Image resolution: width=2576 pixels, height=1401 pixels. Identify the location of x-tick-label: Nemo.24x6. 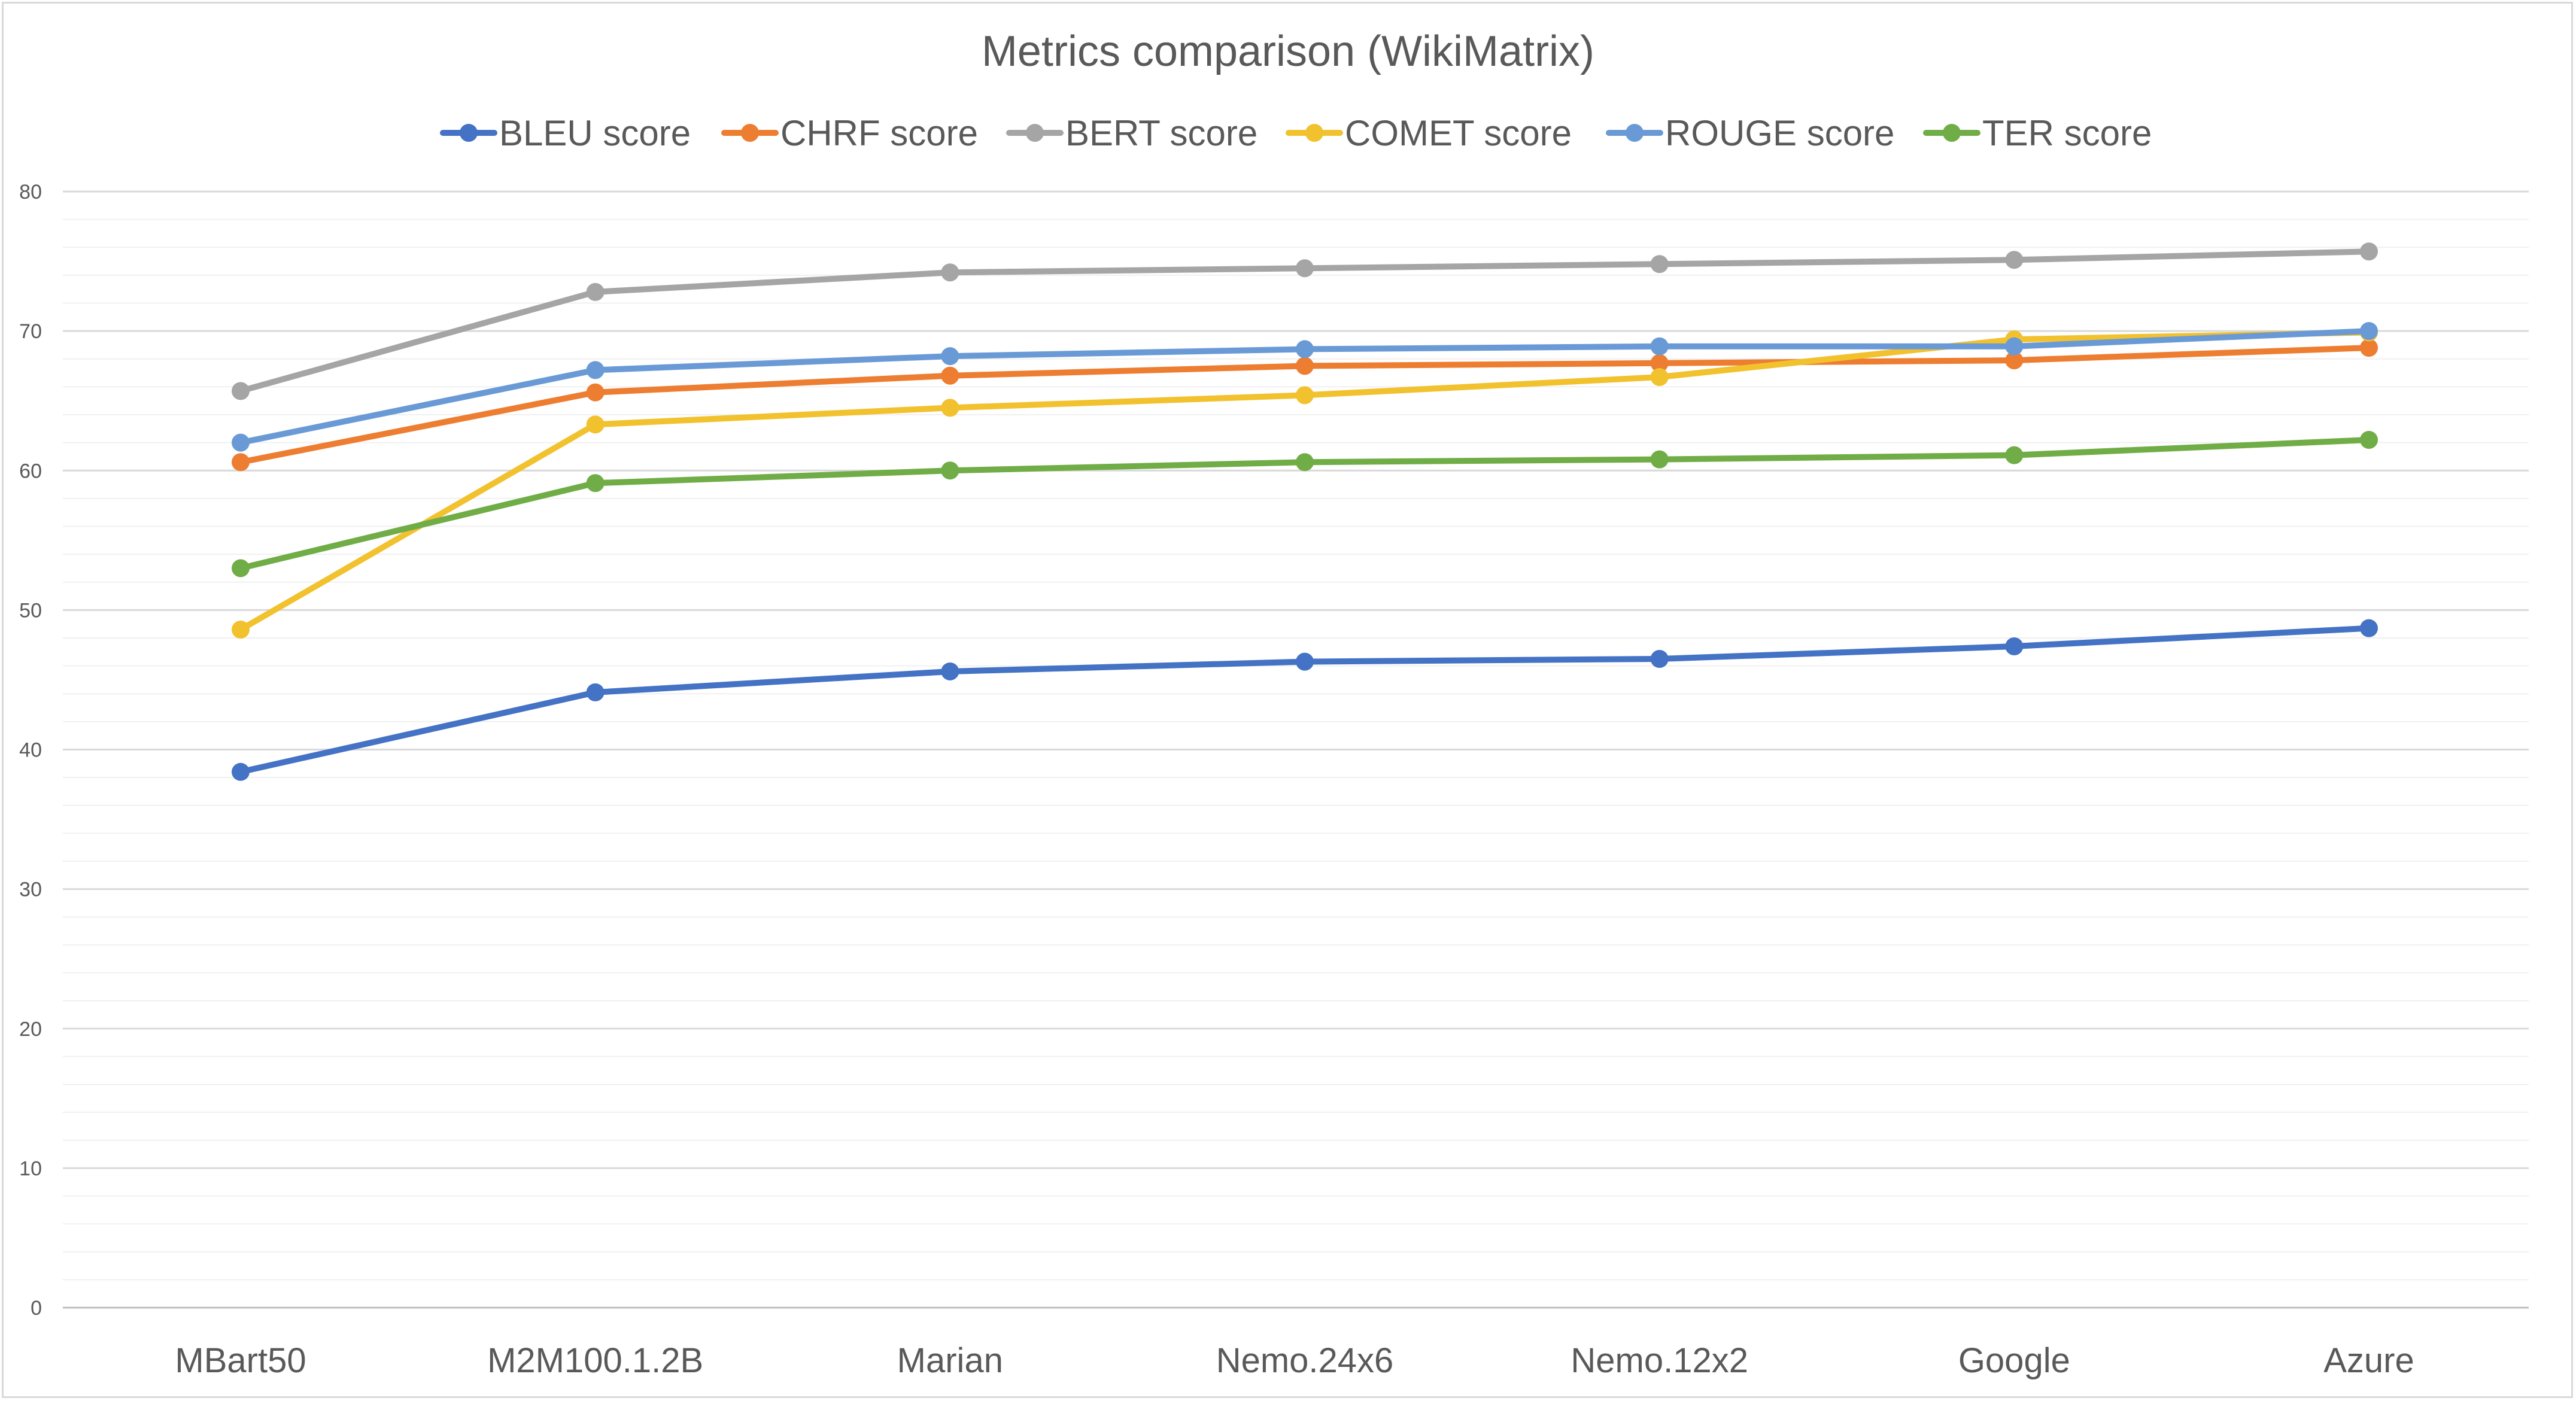
(1305, 1360).